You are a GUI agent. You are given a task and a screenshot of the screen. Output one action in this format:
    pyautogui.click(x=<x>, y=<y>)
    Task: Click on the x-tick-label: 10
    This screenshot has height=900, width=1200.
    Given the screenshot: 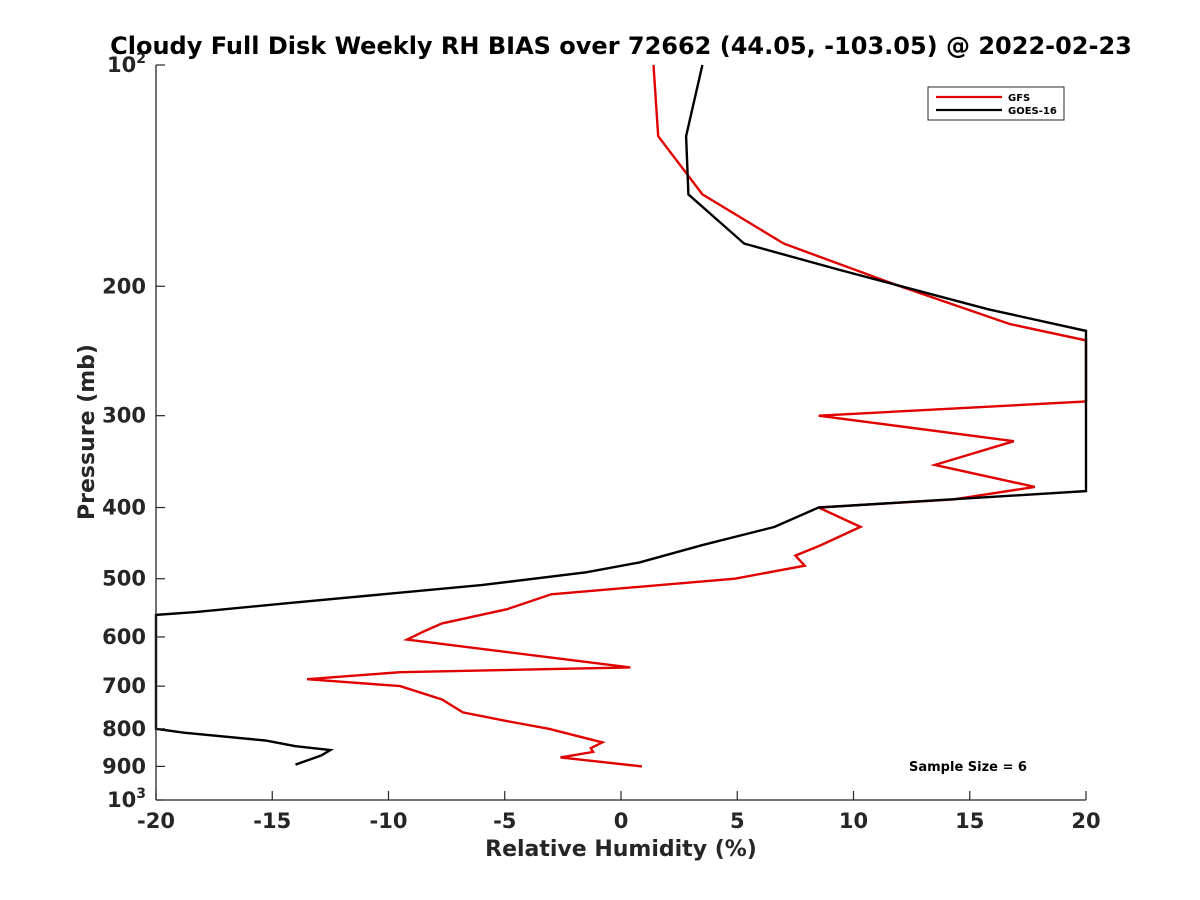 What is the action you would take?
    pyautogui.click(x=853, y=821)
    